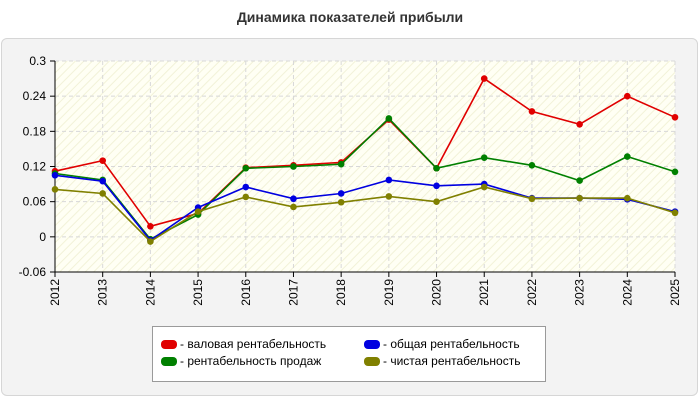  Describe the element at coordinates (372, 361) in the screenshot. I see `legend-swatch-olive` at that location.